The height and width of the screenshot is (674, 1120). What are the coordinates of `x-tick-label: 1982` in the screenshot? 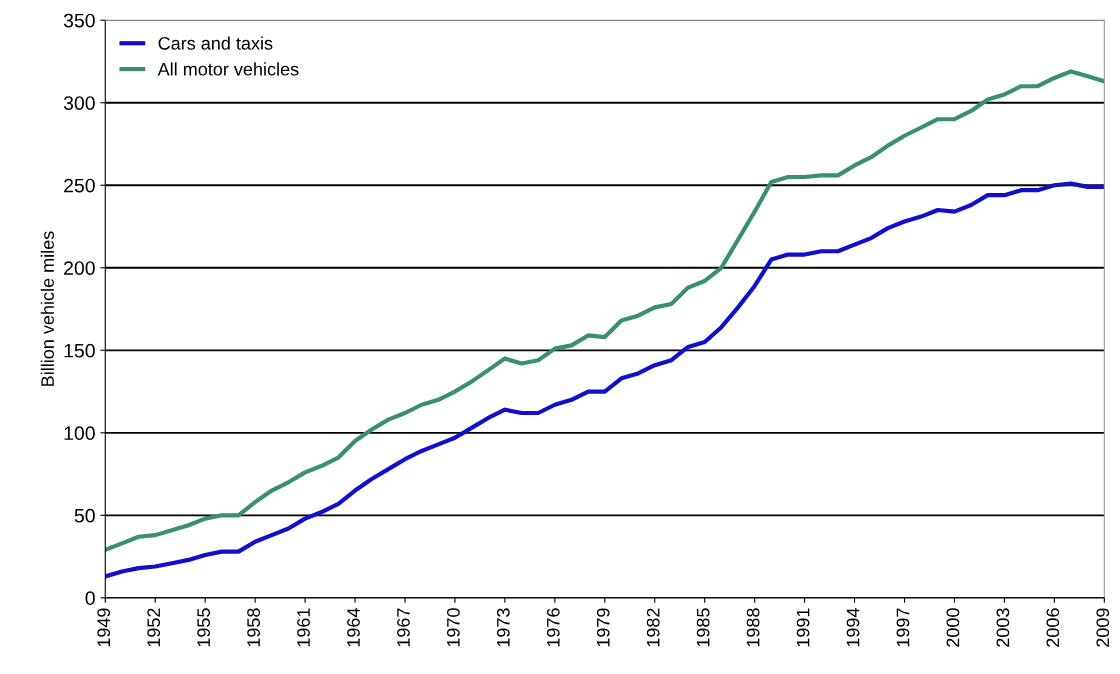 It's located at (653, 627).